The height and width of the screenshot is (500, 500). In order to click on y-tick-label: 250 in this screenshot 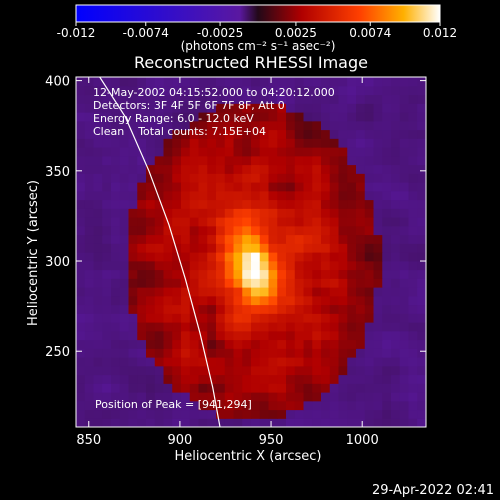, I will do `click(57, 352)`.